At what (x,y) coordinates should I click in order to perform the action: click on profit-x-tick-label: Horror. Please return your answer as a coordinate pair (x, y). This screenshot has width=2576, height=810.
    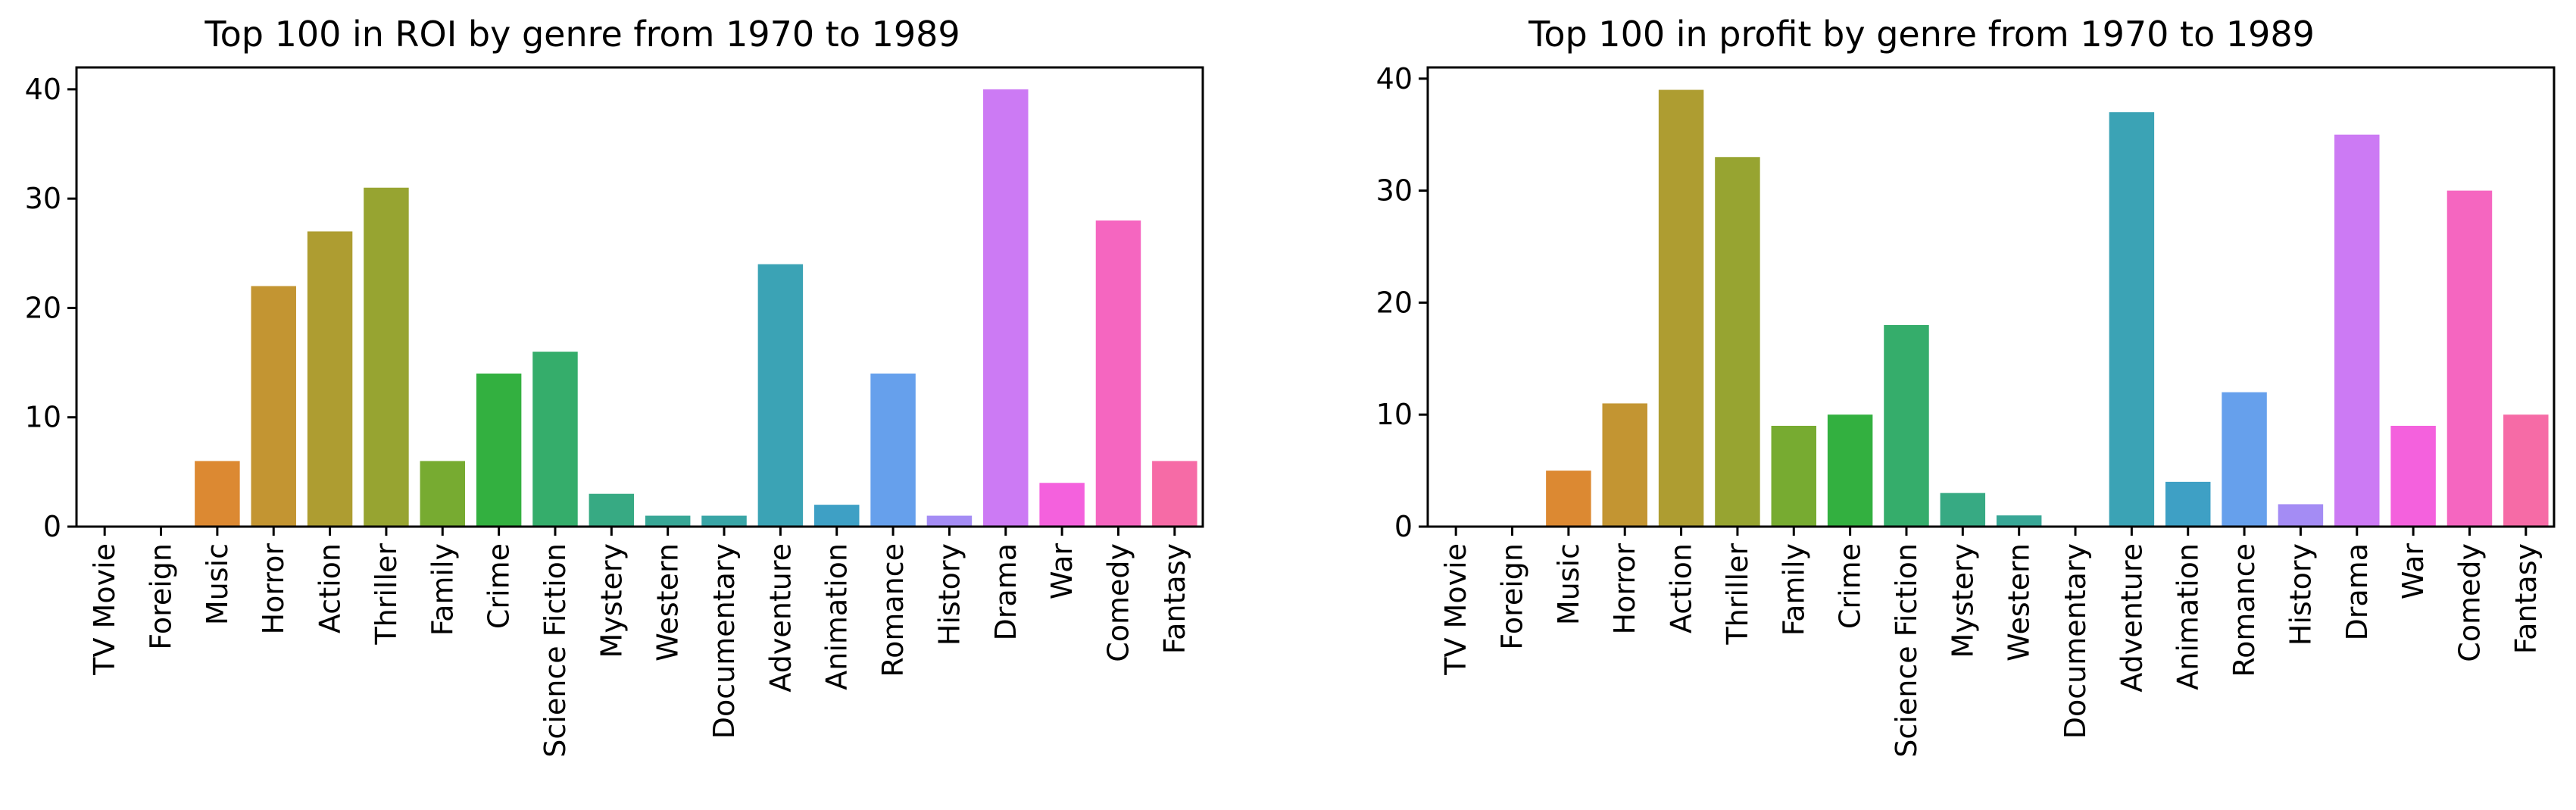
    Looking at the image, I should click on (1625, 589).